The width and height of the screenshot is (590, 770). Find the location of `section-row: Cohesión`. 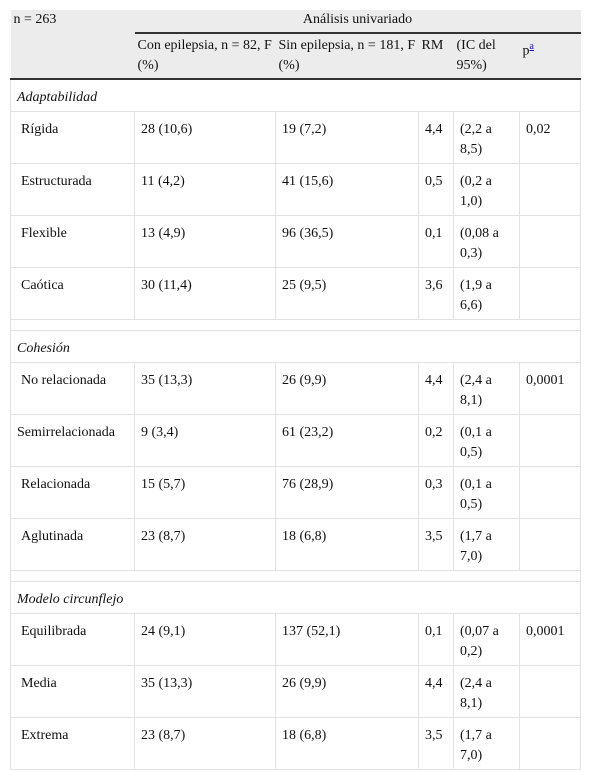

section-row: Cohesión is located at coordinates (295, 346).